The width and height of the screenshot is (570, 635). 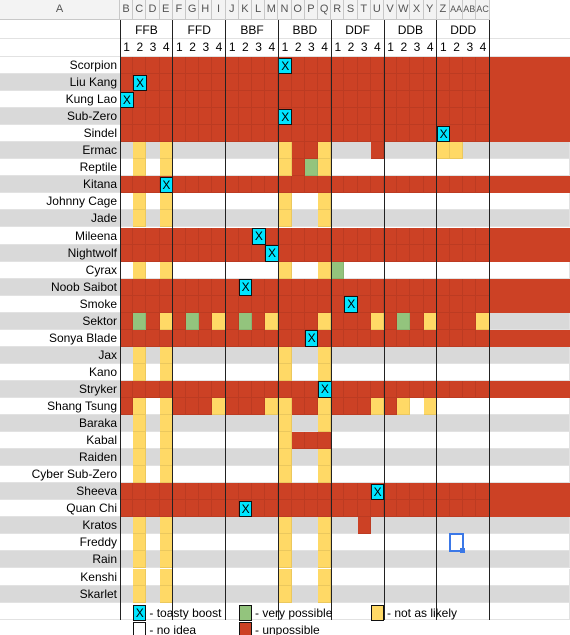 What do you see at coordinates (166, 10) in the screenshot?
I see `column-header-e: E` at bounding box center [166, 10].